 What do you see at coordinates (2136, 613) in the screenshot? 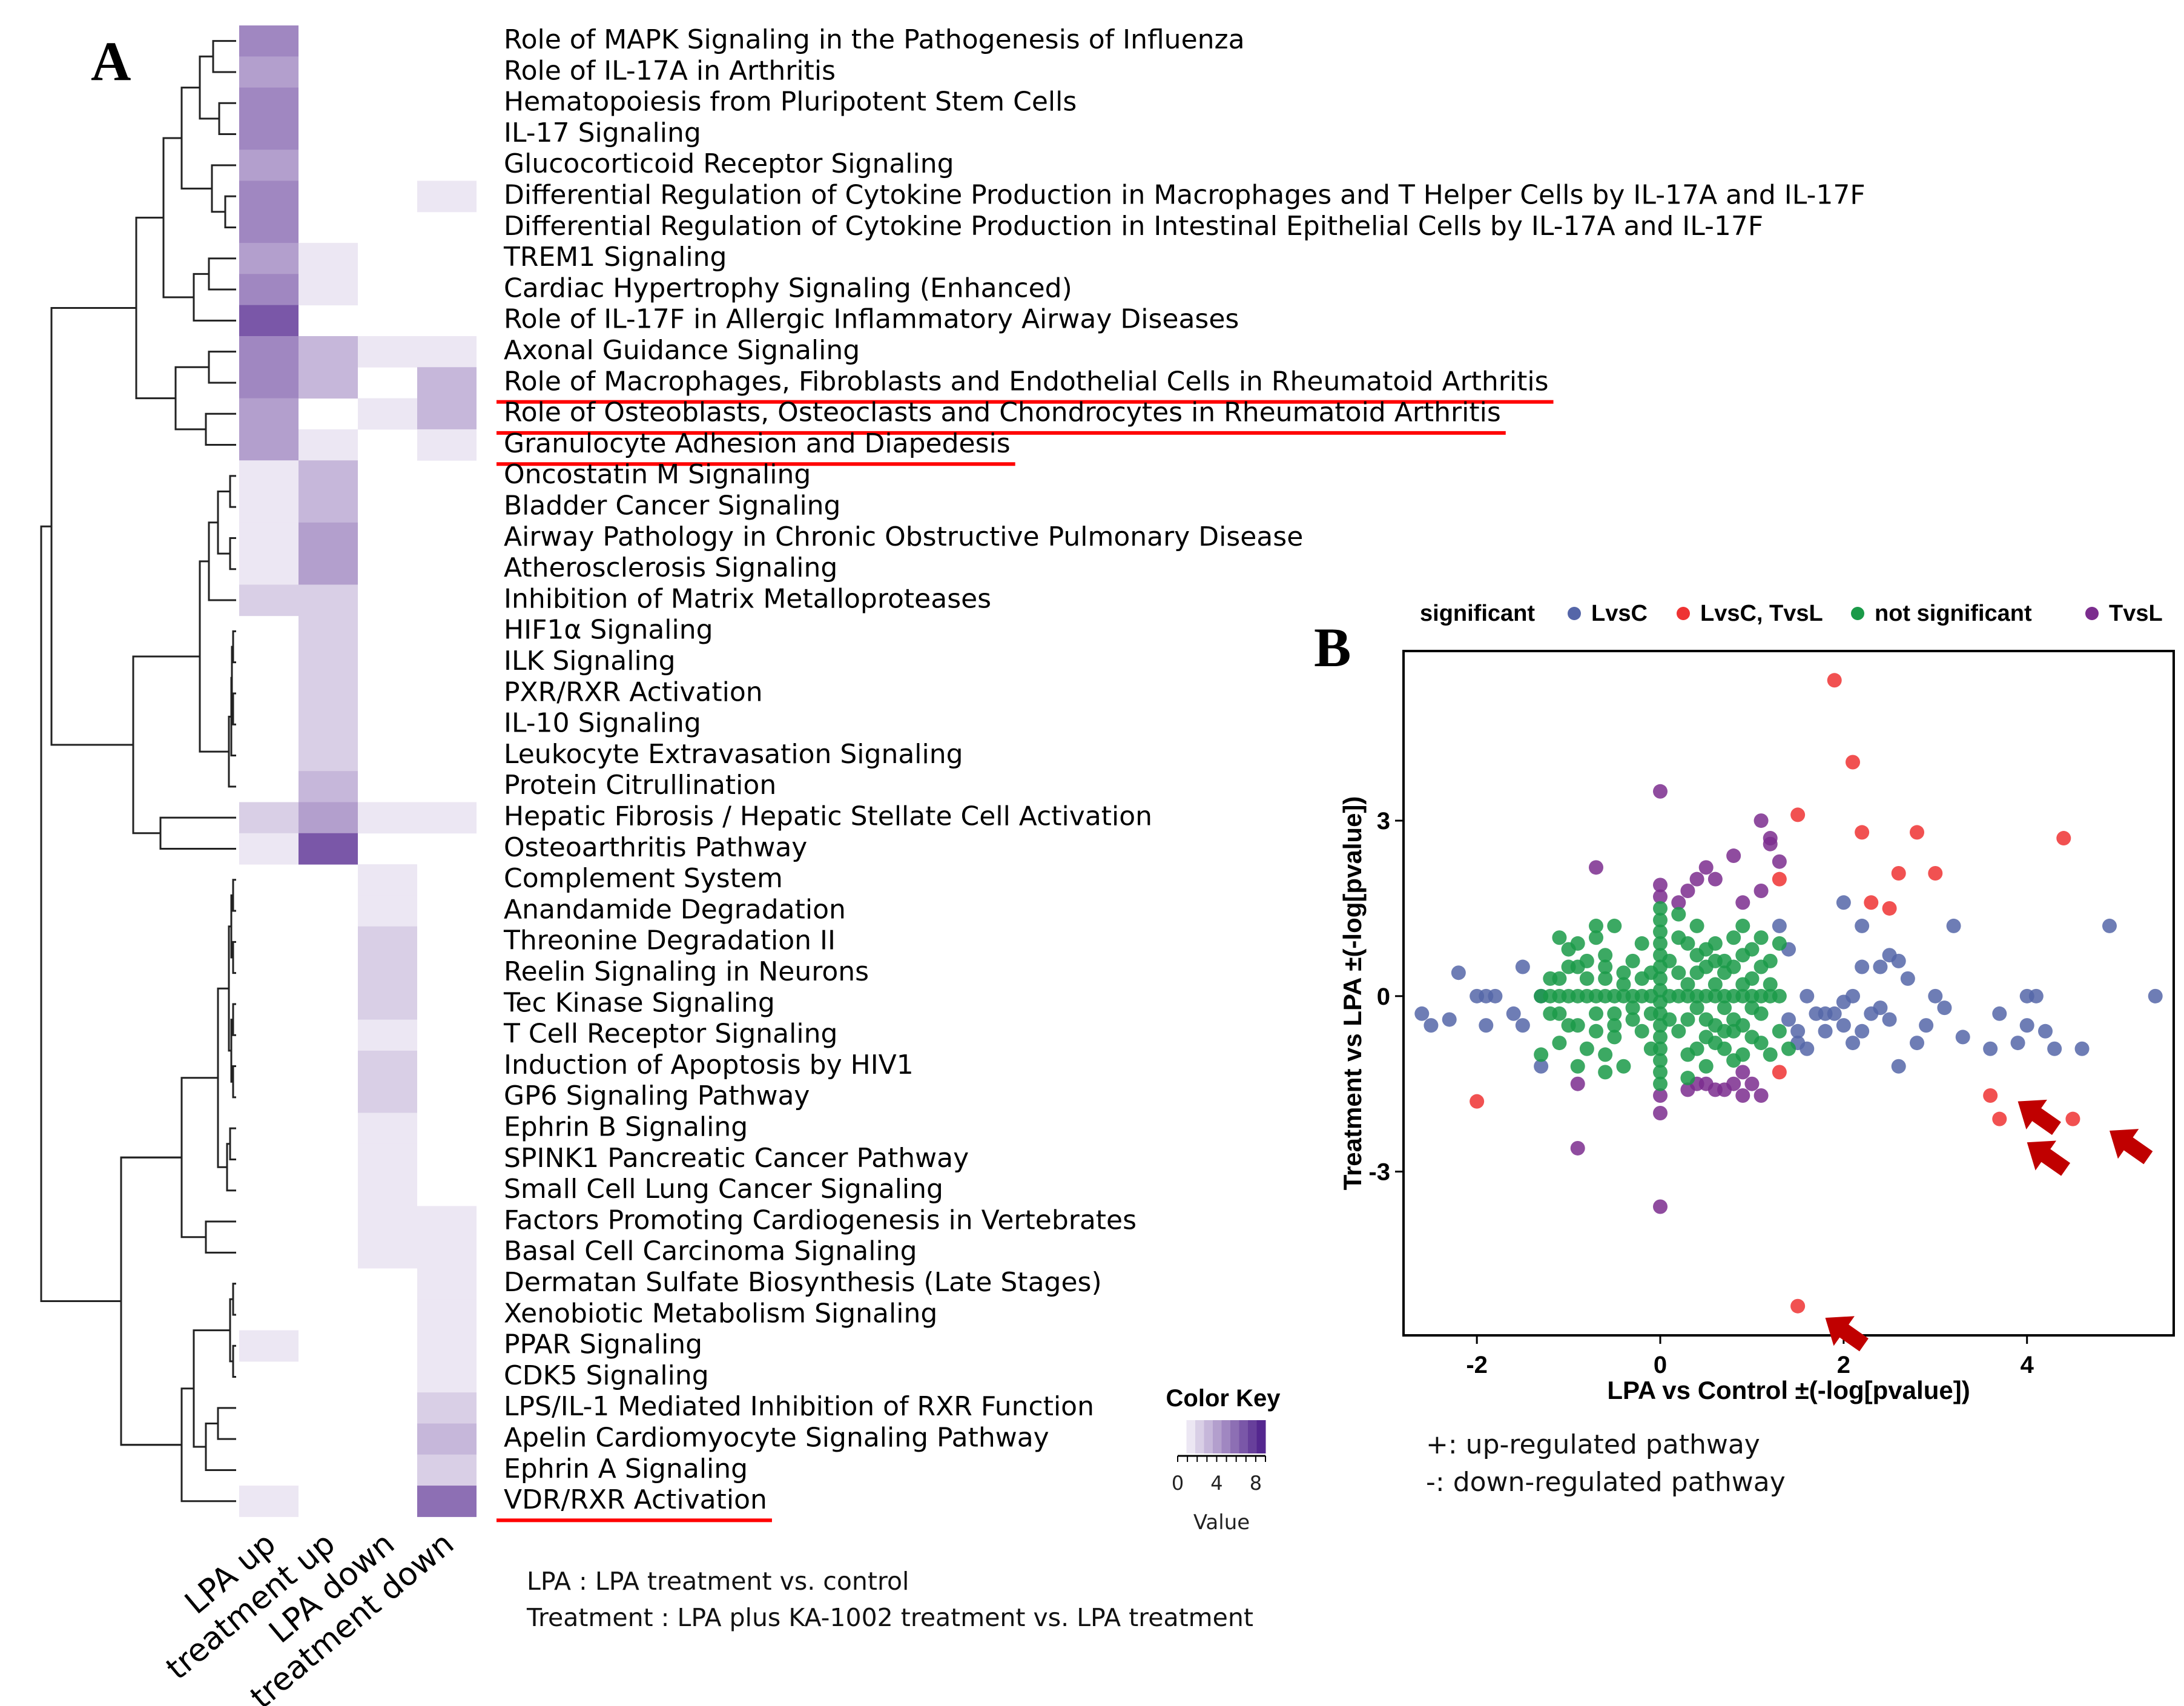
I see `legend-label: TvsL` at bounding box center [2136, 613].